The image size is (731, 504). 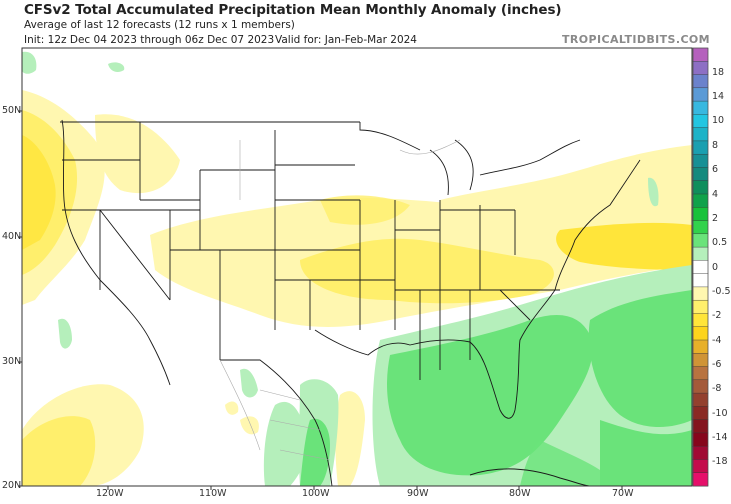 What do you see at coordinates (20, 298) in the screenshot?
I see `latitude-ticks` at bounding box center [20, 298].